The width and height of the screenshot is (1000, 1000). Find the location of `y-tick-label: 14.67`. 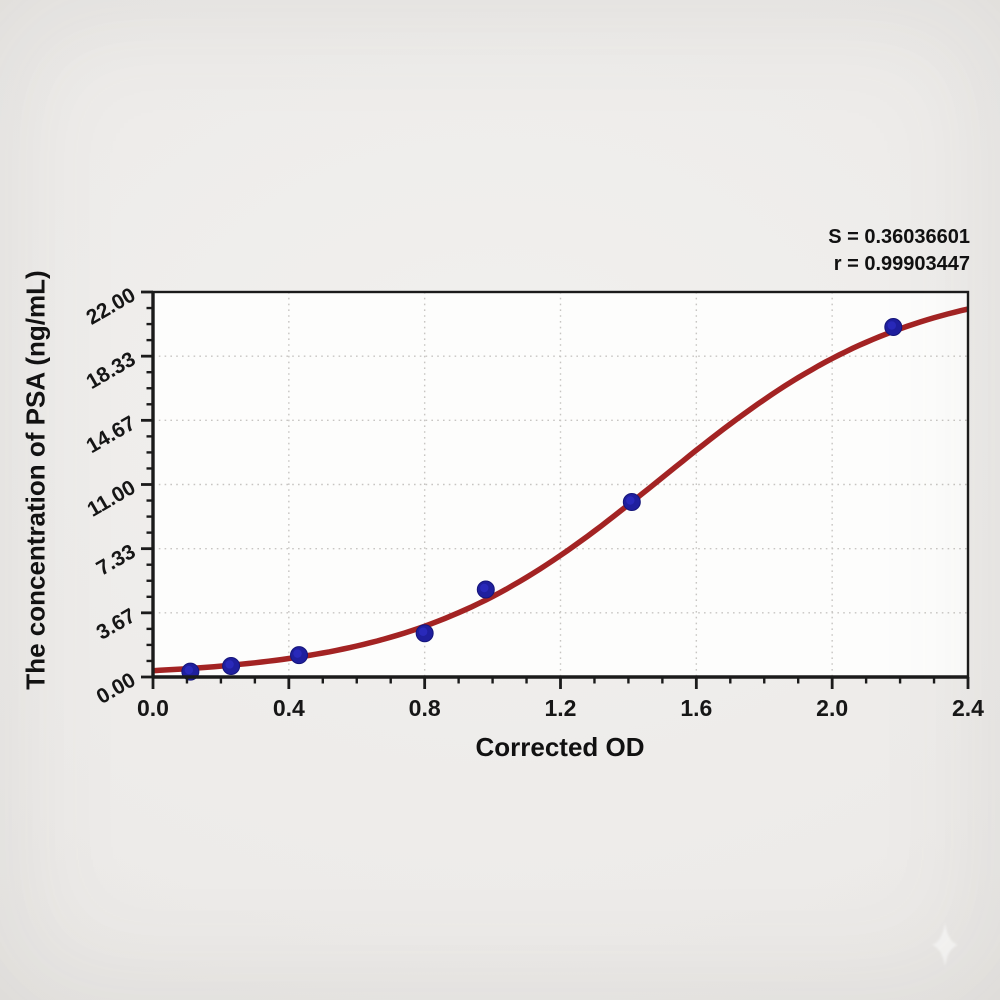

y-tick-label: 14.67 is located at coordinates (110, 435).